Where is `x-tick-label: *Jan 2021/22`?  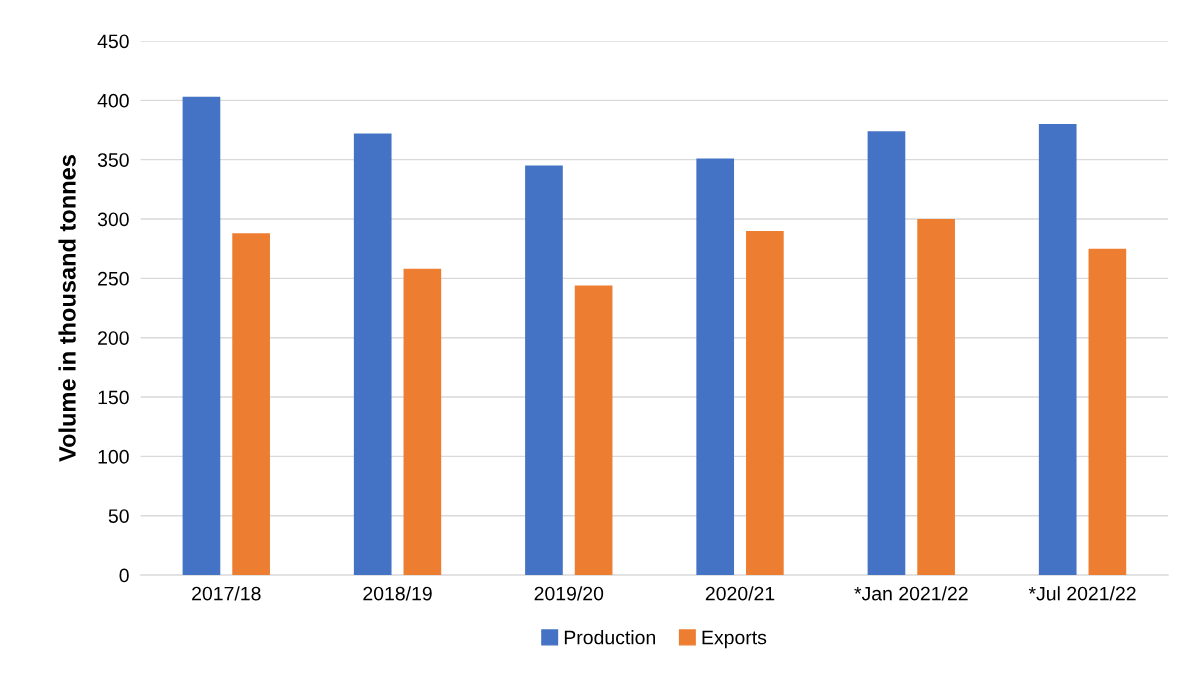 x-tick-label: *Jan 2021/22 is located at coordinates (911, 593).